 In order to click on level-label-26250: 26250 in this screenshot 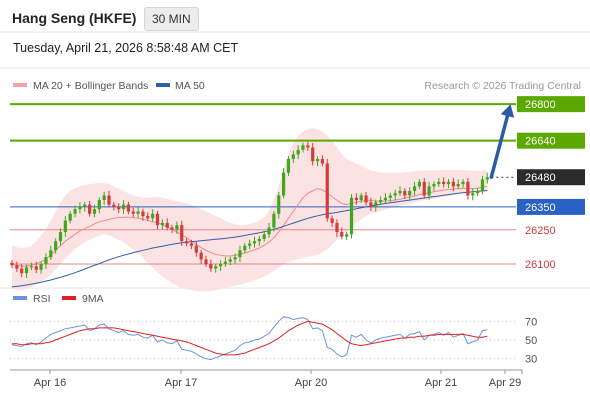, I will do `click(540, 231)`.